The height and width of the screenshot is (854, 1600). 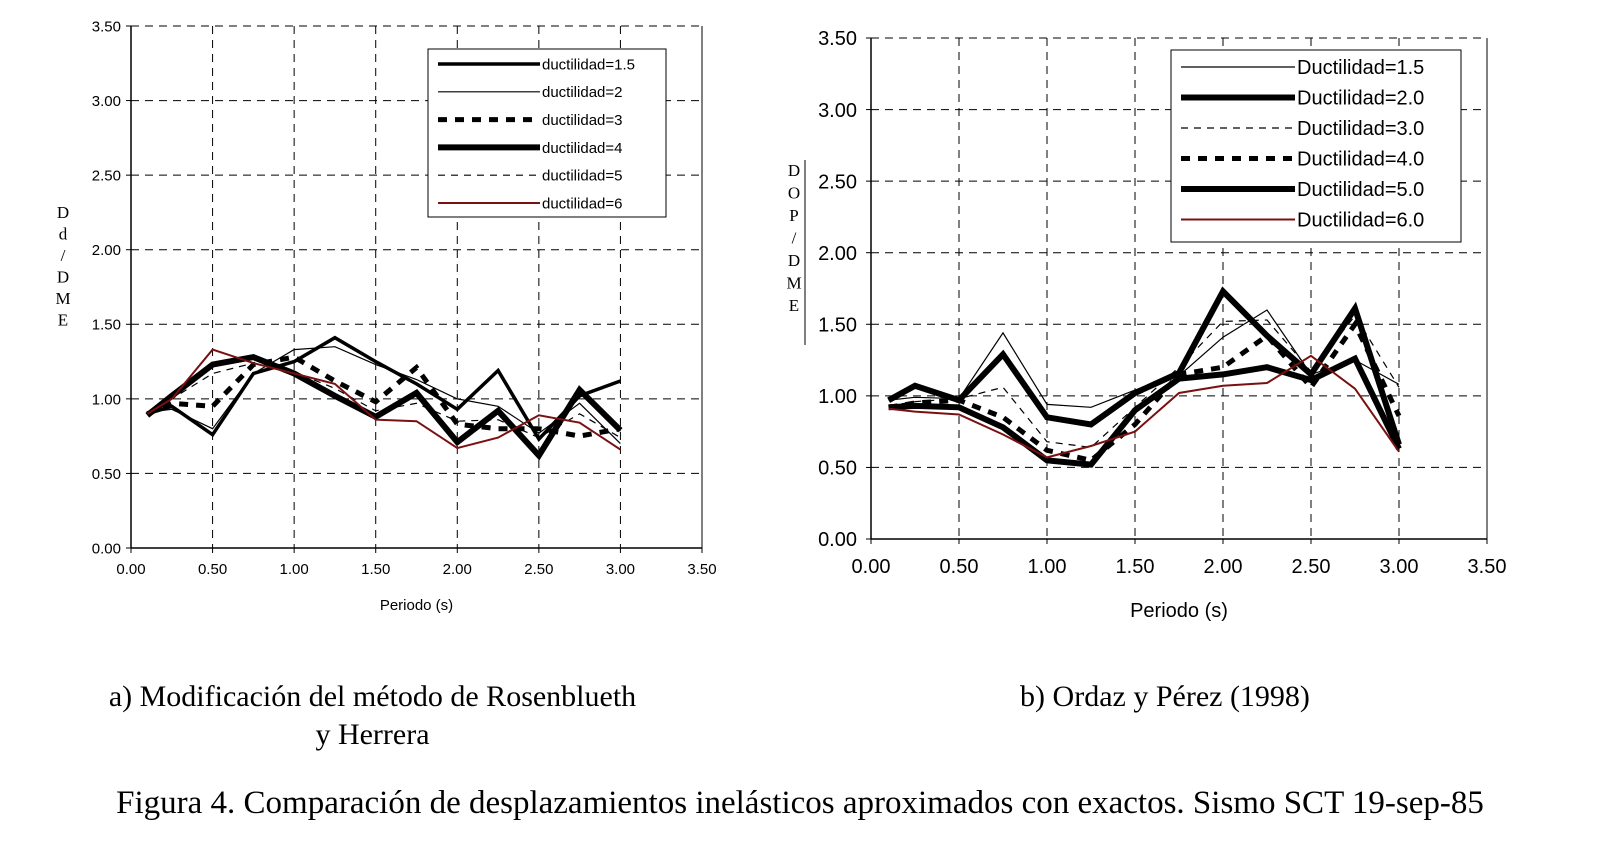 I want to click on y-axis-label: Dd/DME, so click(x=62, y=266).